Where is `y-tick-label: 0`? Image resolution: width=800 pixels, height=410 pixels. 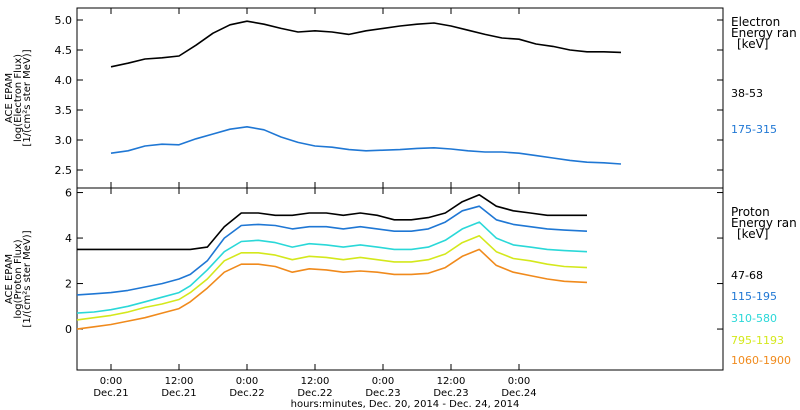 y-tick-label: 0 is located at coordinates (68, 329).